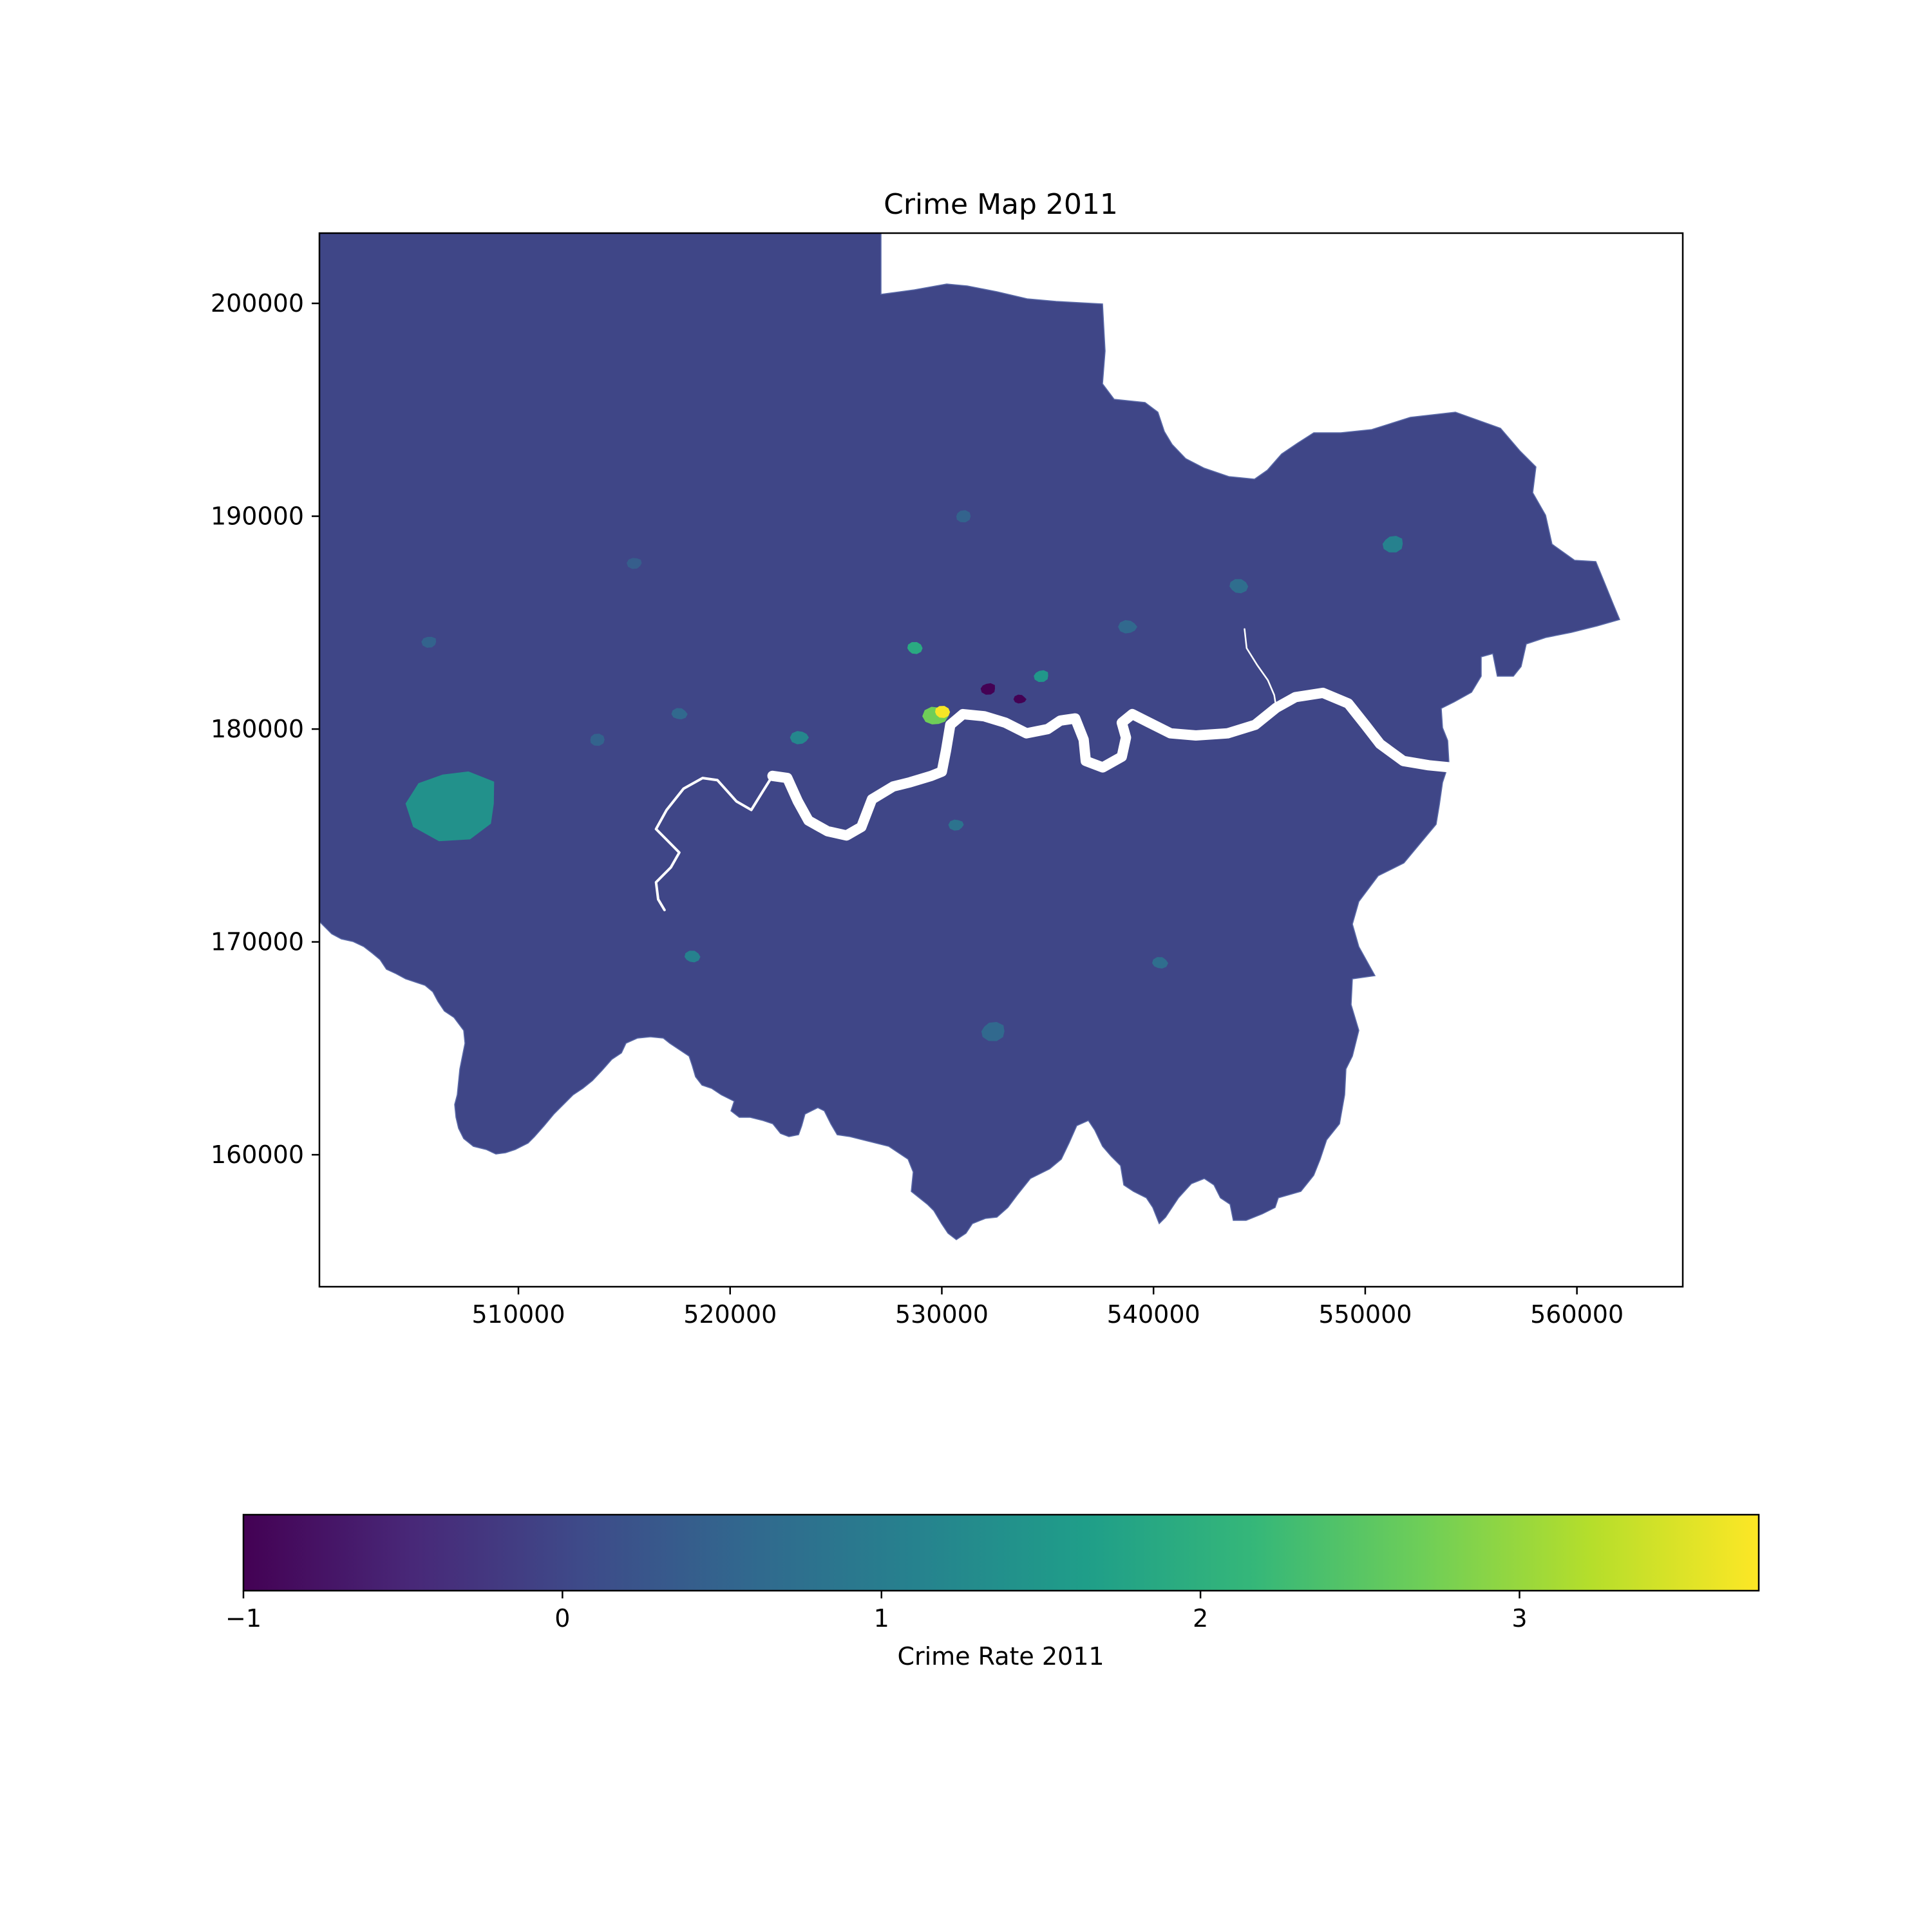  Describe the element at coordinates (1577, 1315) in the screenshot. I see `x-tick-label: 560000` at that location.